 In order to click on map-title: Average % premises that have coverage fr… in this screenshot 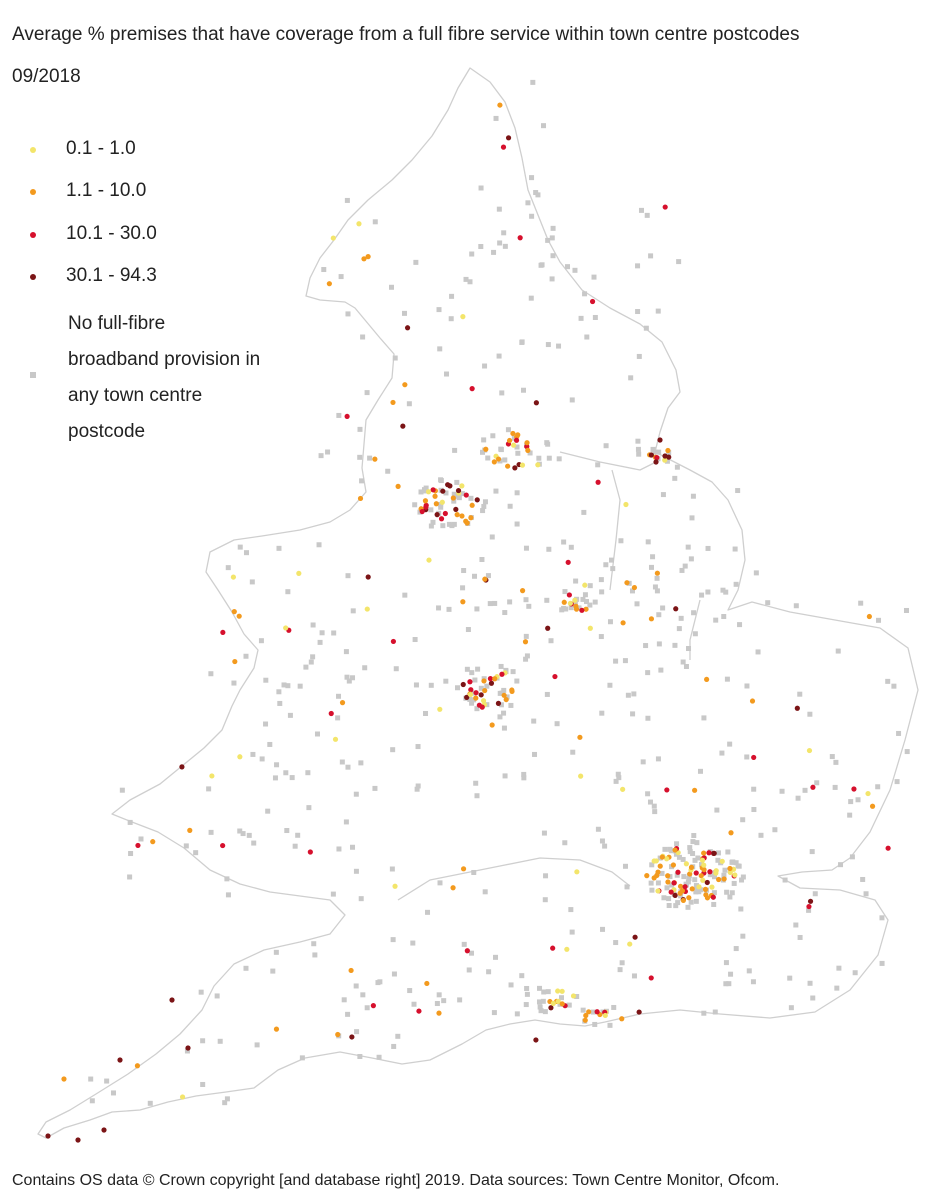, I will do `click(406, 34)`.